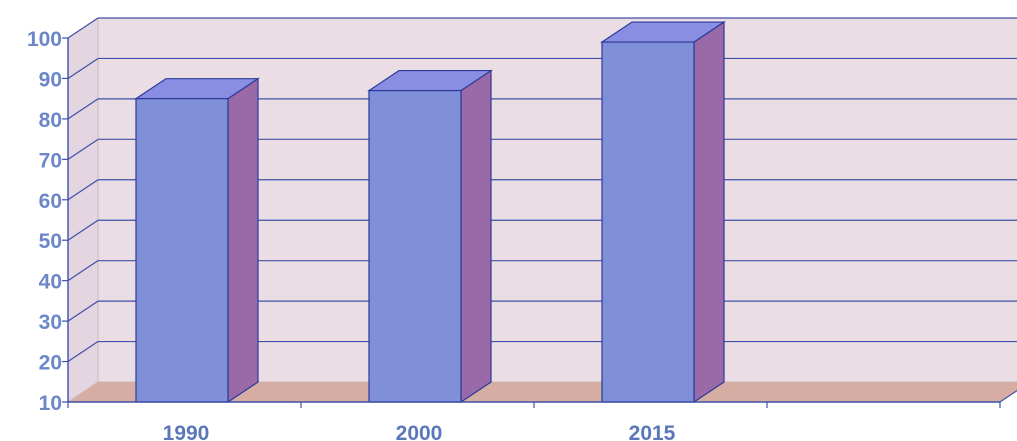 The image size is (1017, 441). I want to click on bar-2015, so click(663, 212).